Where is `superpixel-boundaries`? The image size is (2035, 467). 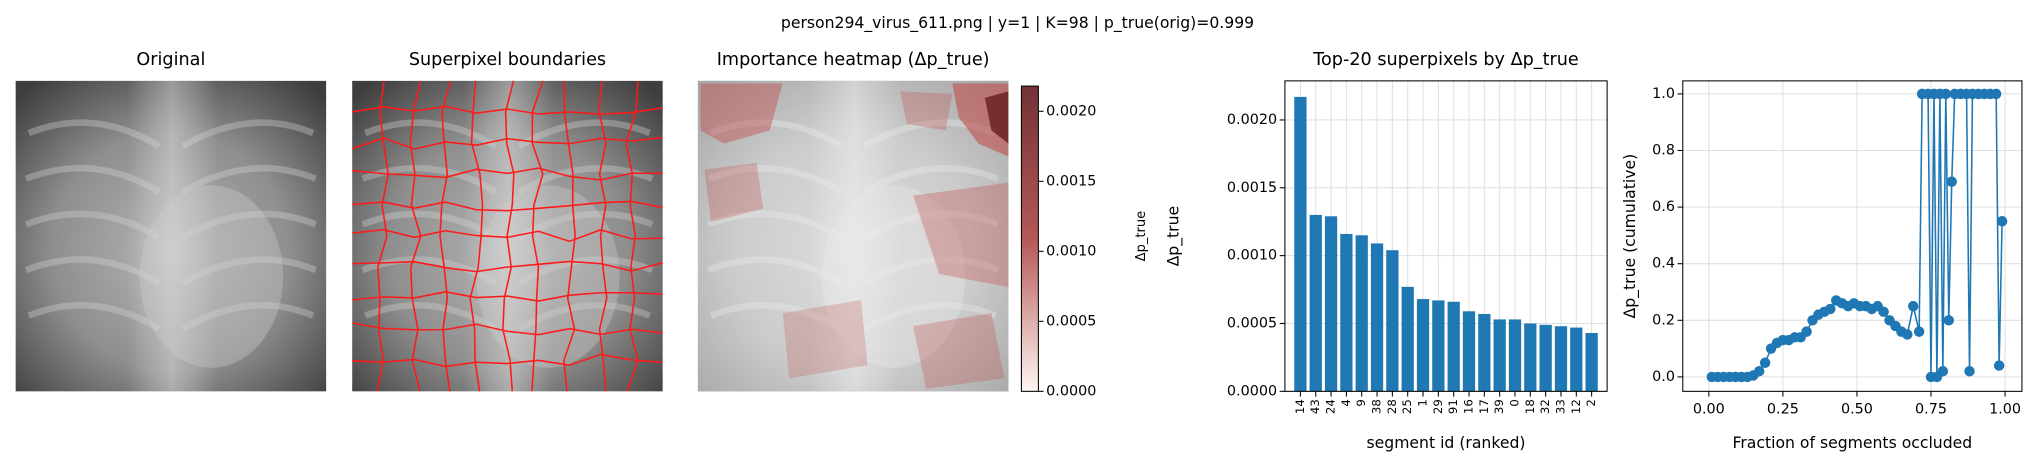
superpixel-boundaries is located at coordinates (507, 236).